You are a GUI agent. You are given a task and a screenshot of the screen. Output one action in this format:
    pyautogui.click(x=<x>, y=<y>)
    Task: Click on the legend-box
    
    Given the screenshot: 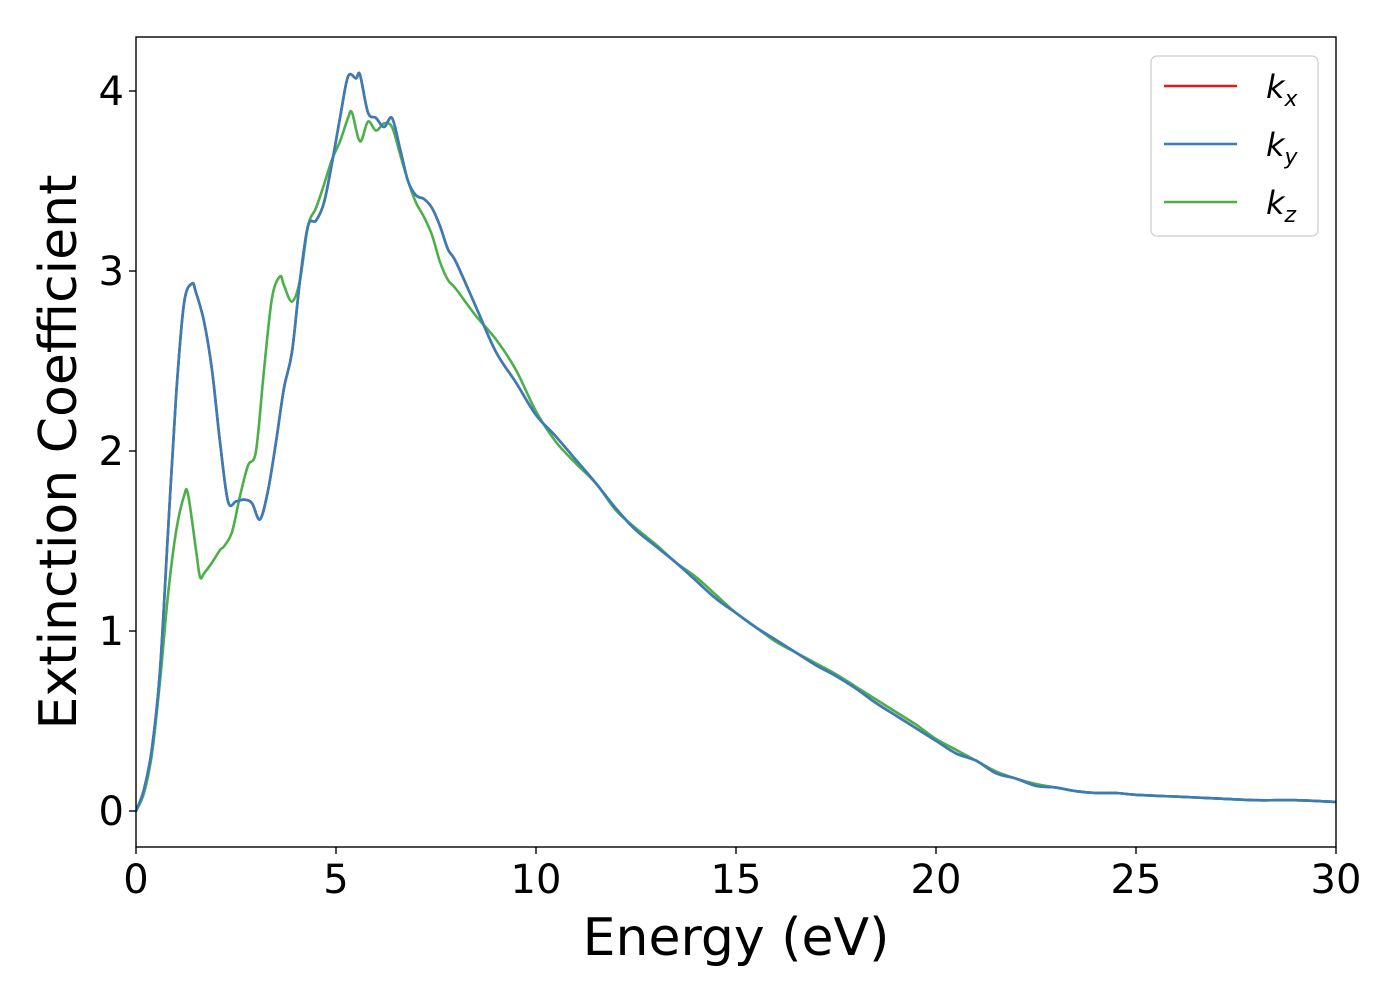 What is the action you would take?
    pyautogui.click(x=1234, y=146)
    